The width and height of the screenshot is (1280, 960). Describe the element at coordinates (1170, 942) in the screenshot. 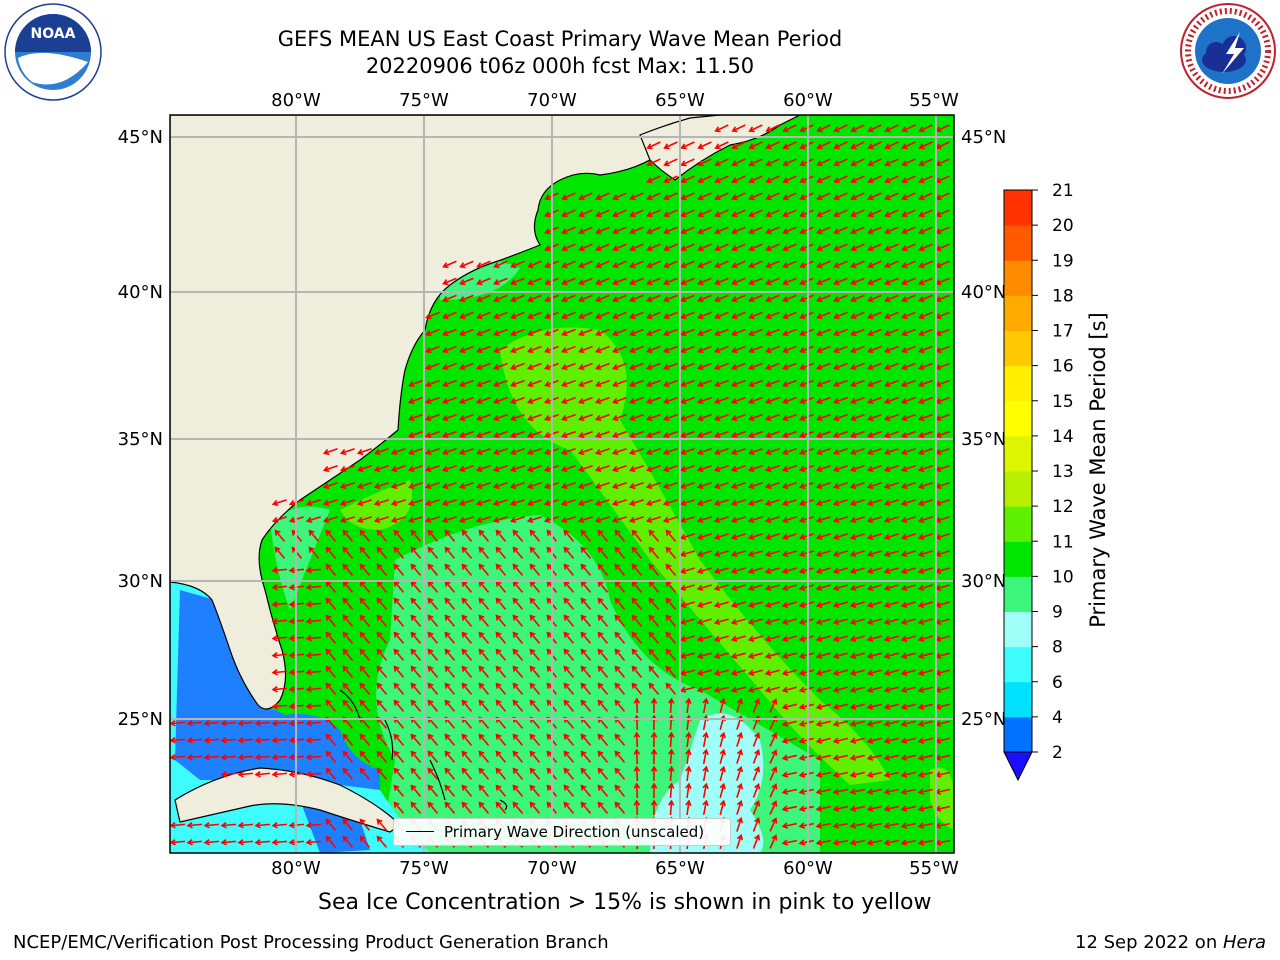

I see `footer-date: 12 Sep 2022 on Hera` at that location.